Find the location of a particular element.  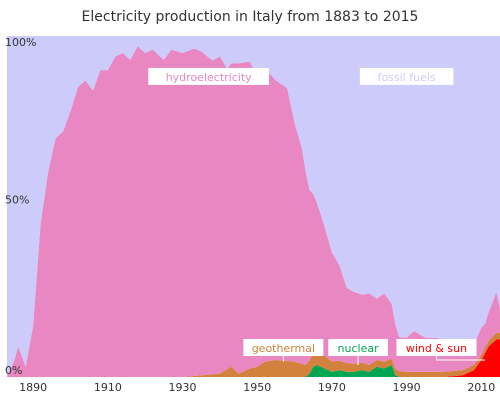

x-tick-label: 1890 is located at coordinates (33, 387).